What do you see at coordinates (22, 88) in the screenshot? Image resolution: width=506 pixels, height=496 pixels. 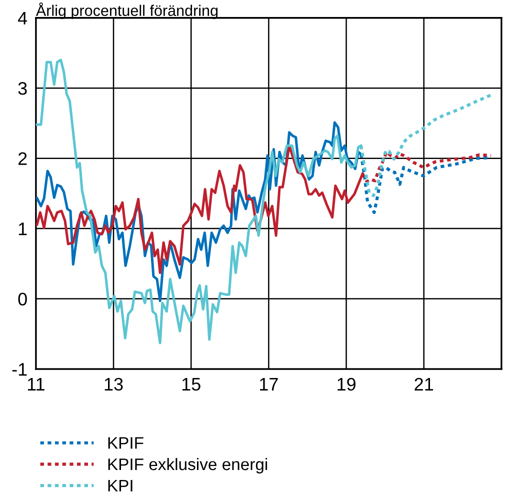 I see `y-tick-label: 3` at bounding box center [22, 88].